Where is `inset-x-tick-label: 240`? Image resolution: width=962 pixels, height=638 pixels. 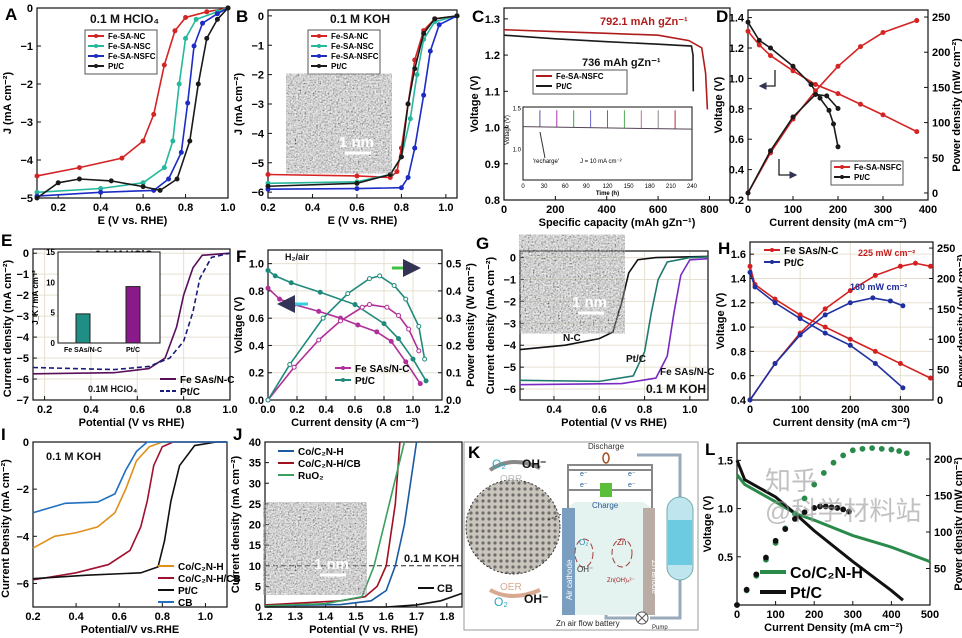
inset-x-tick-label: 240 is located at coordinates (692, 187).